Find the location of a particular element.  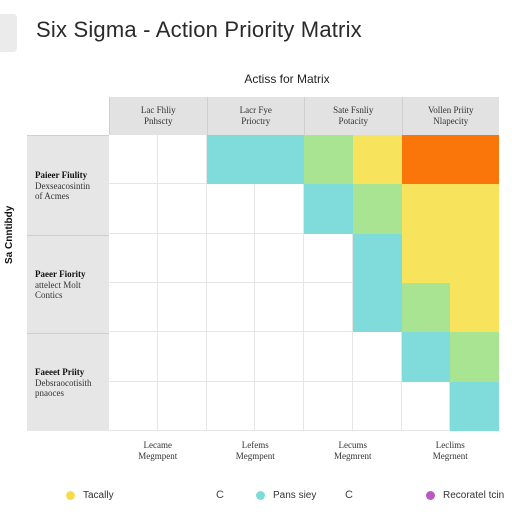

y-axis-label: Sa Cnntibdy is located at coordinates (9, 234).